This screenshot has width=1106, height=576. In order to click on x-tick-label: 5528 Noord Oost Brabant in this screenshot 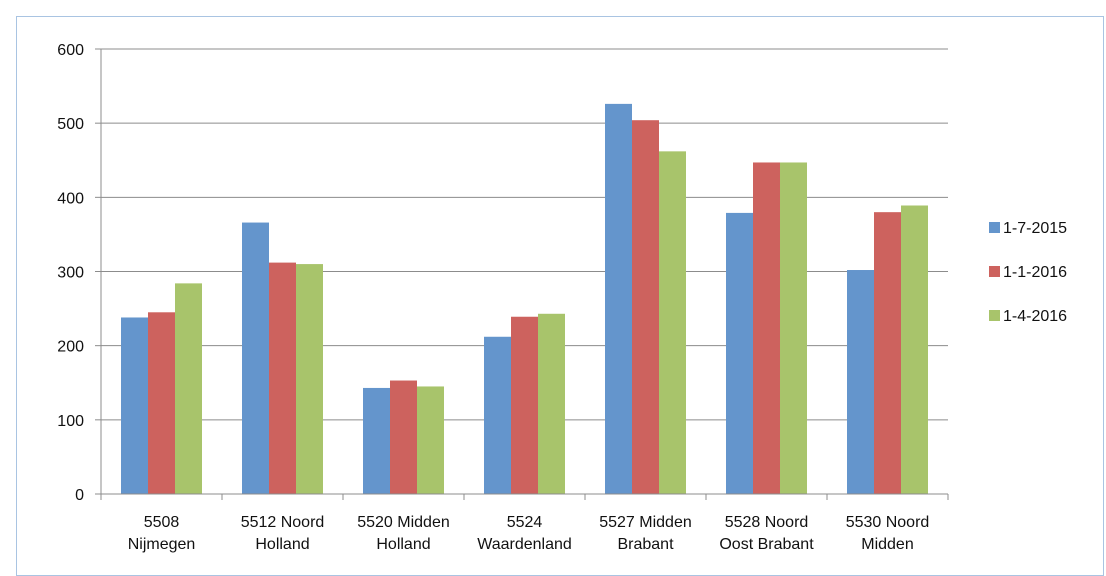, I will do `click(766, 533)`.